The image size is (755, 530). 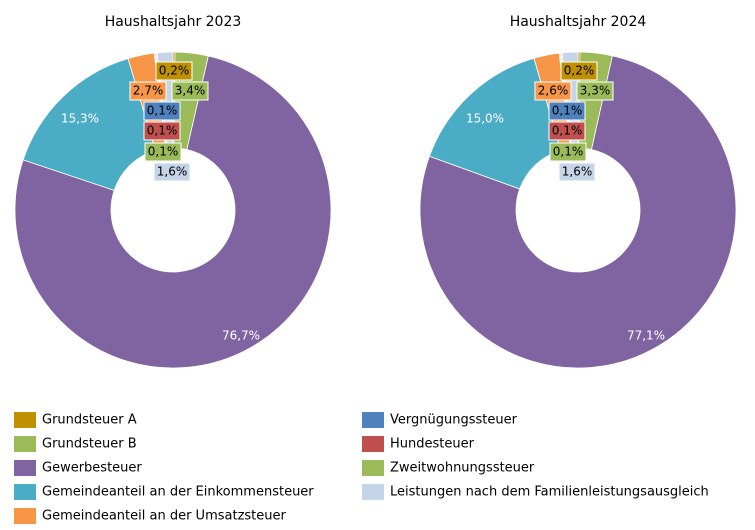 What do you see at coordinates (485, 119) in the screenshot?
I see `value-label: 15,0%` at bounding box center [485, 119].